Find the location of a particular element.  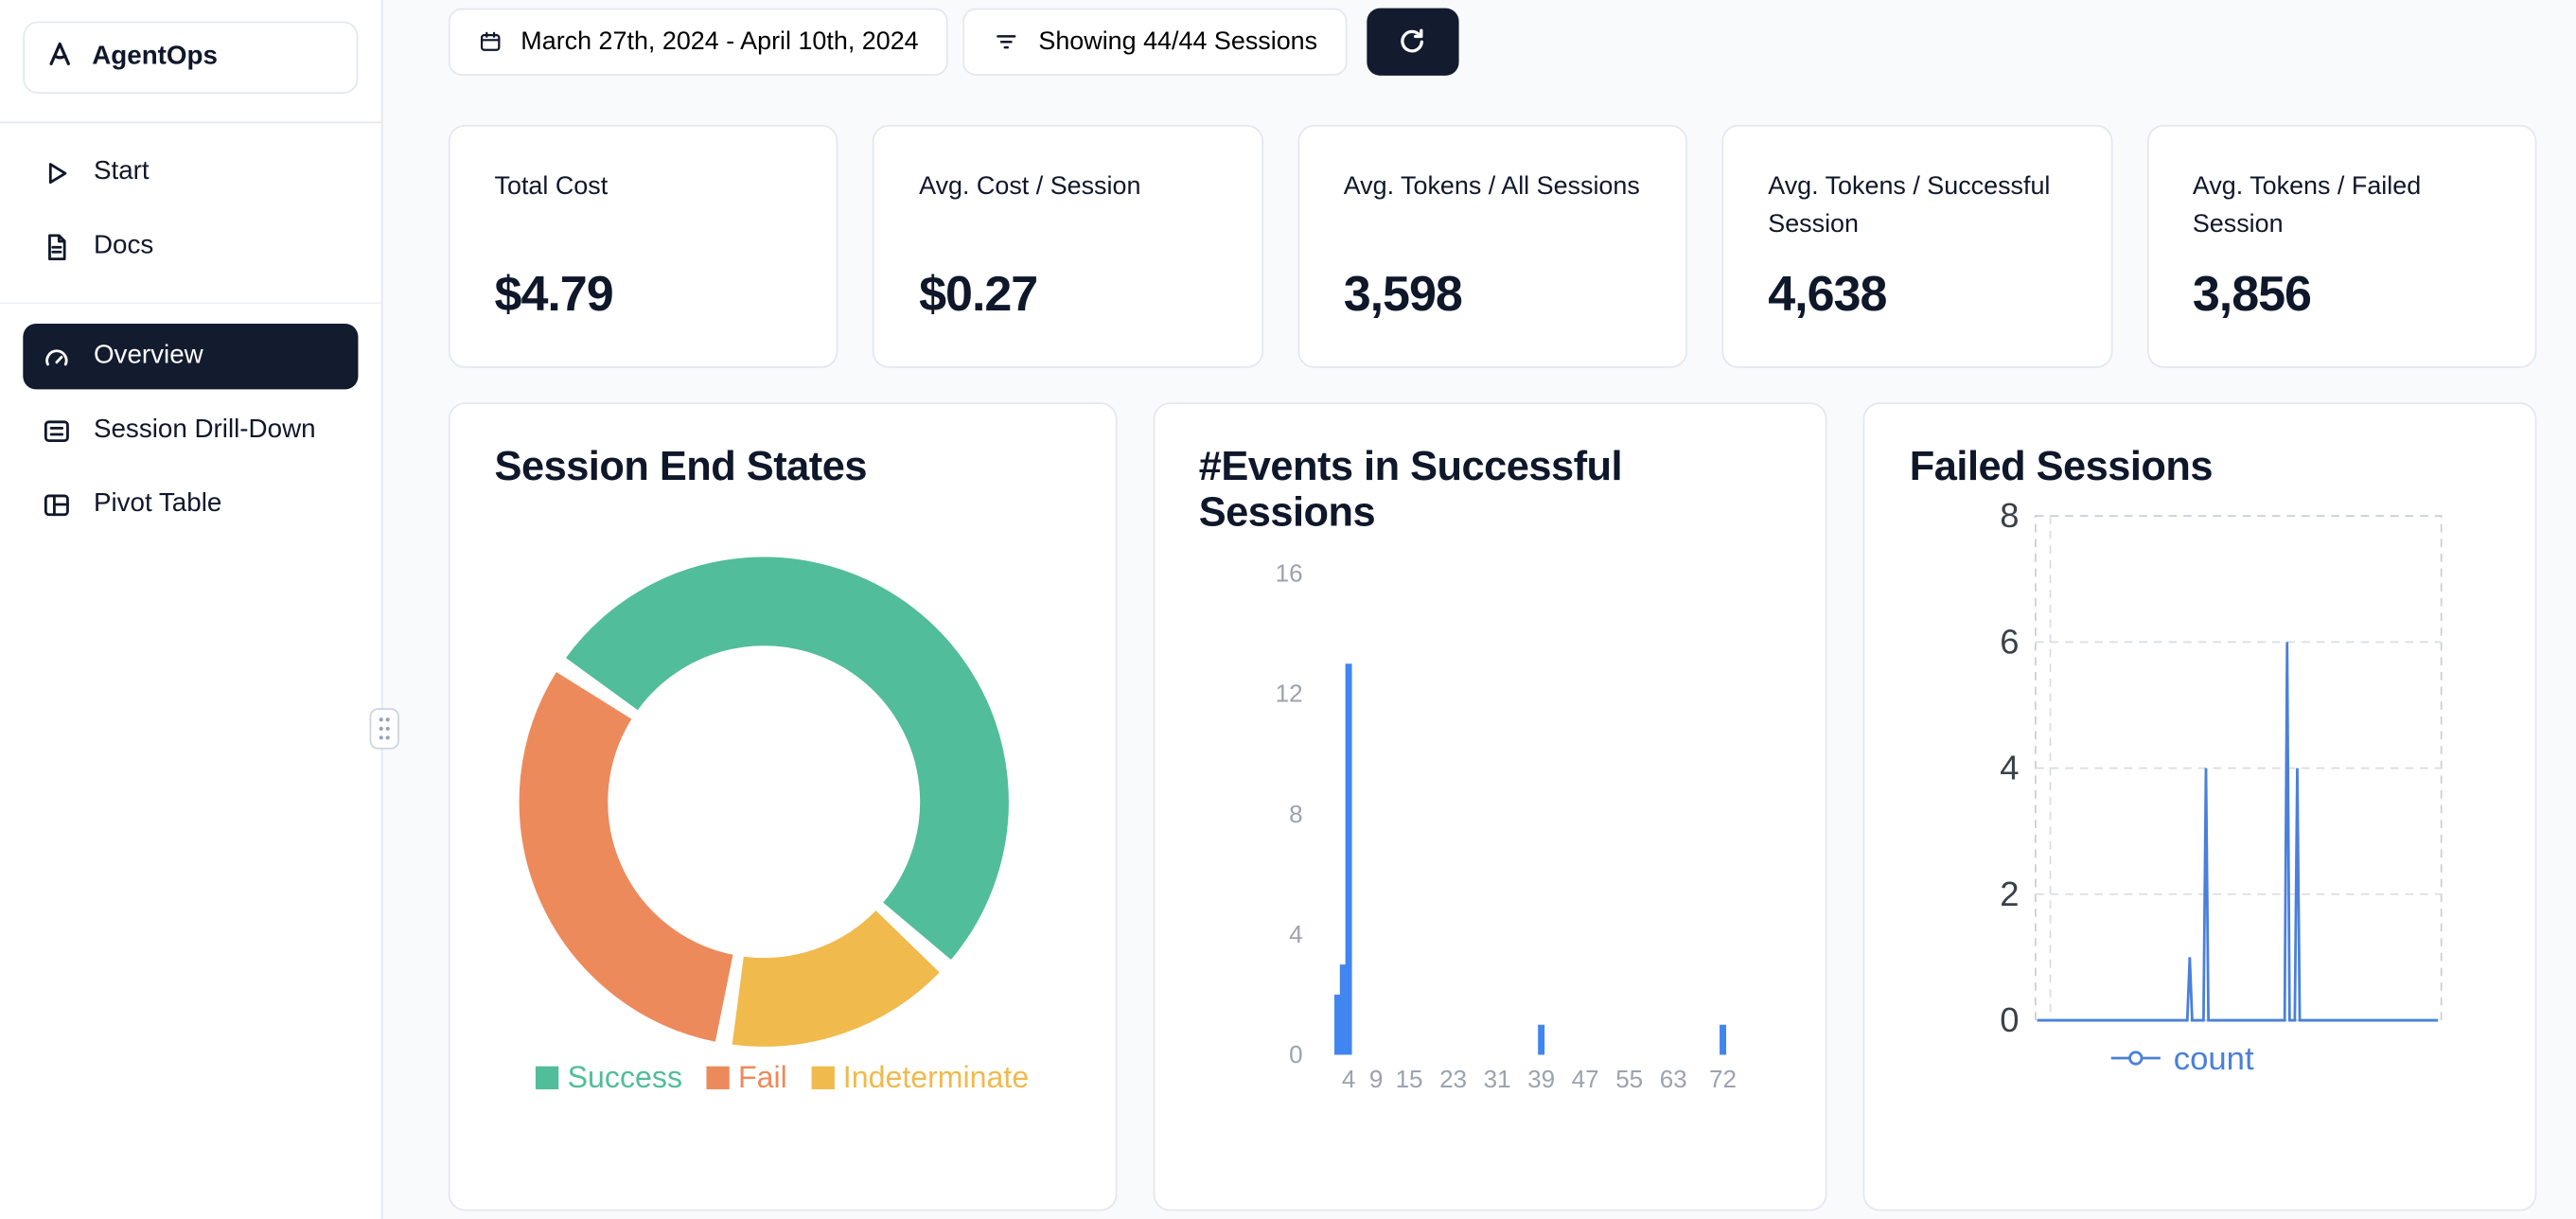

svg-text: 39 is located at coordinates (1541, 1079).